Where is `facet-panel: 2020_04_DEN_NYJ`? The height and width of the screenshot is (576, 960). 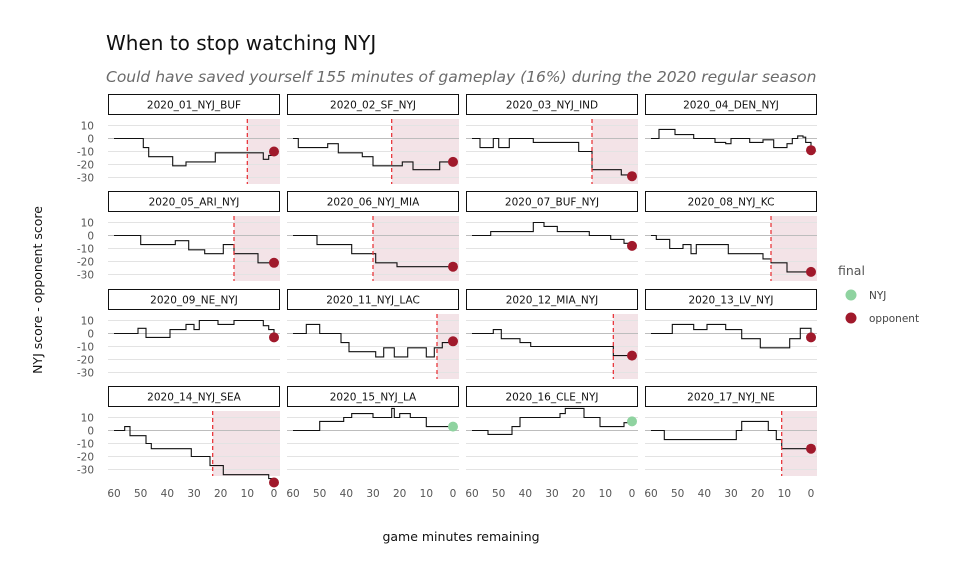
facet-panel: 2020_04_DEN_NYJ is located at coordinates (731, 136).